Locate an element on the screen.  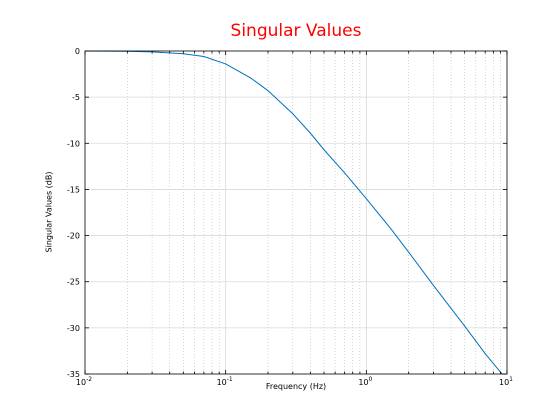
x-tick-label: 10⁻² is located at coordinates (84, 381).